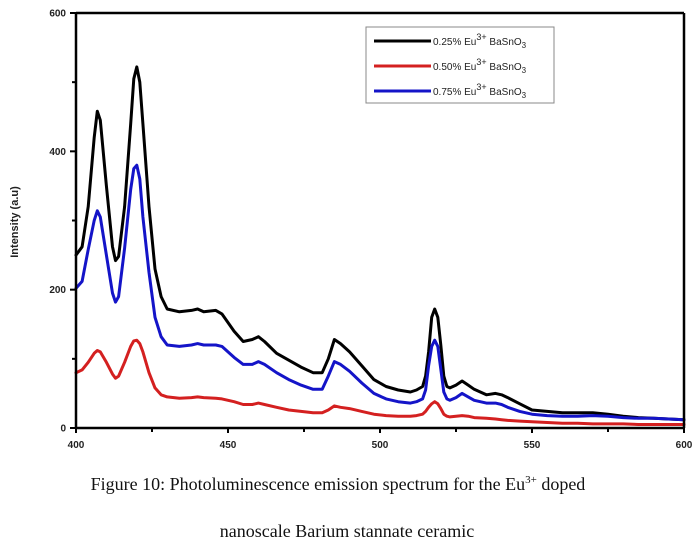 Image resolution: width=700 pixels, height=547 pixels. I want to click on legend-item: 0.25% Eu3+ BaSnO3, so click(450, 41).